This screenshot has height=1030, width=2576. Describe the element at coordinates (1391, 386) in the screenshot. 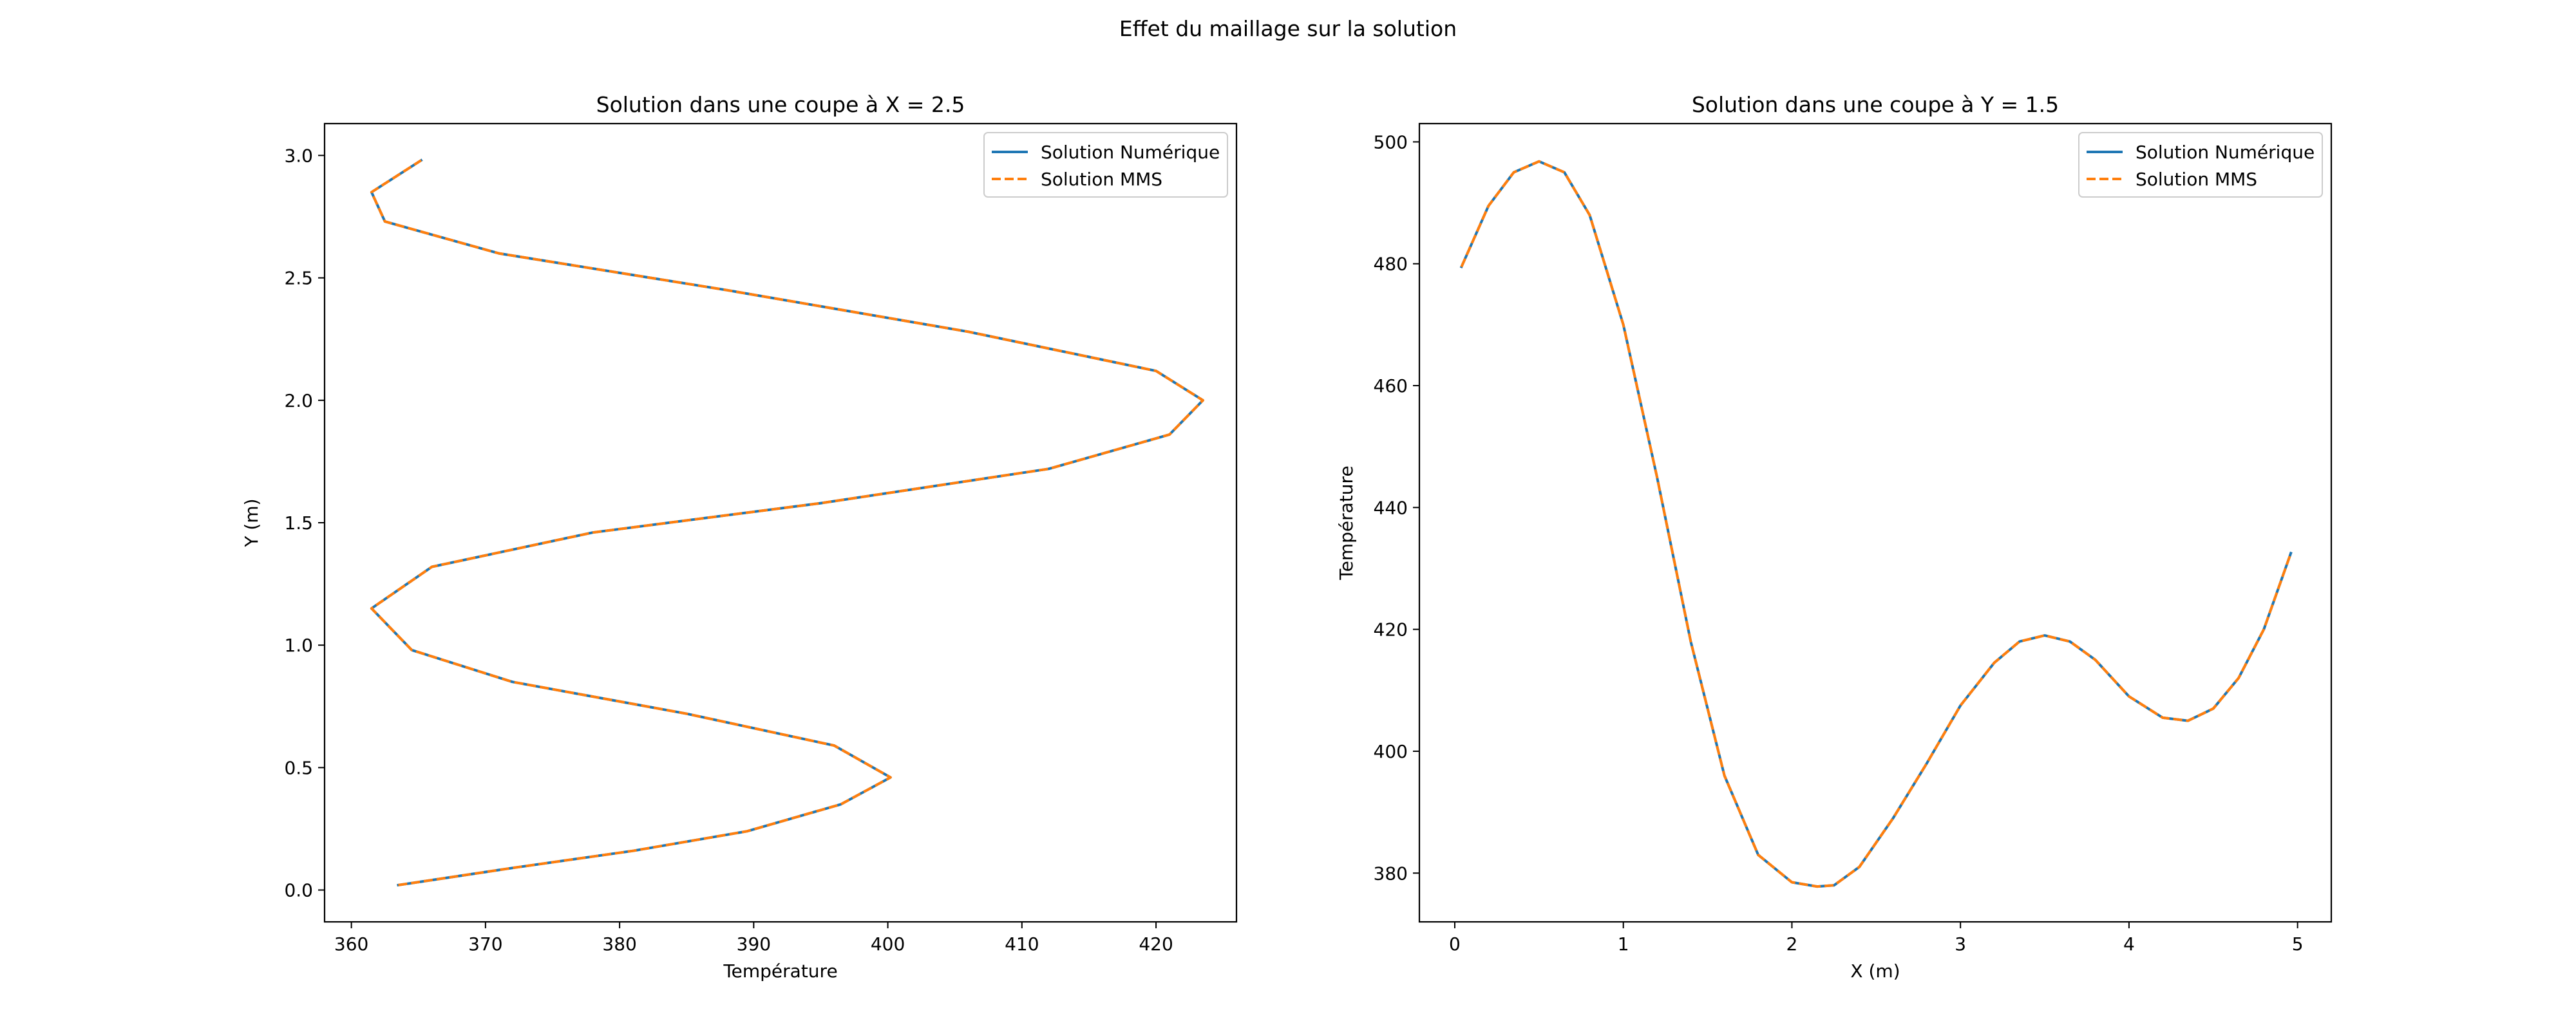

I see `y-tick-label: 460` at that location.